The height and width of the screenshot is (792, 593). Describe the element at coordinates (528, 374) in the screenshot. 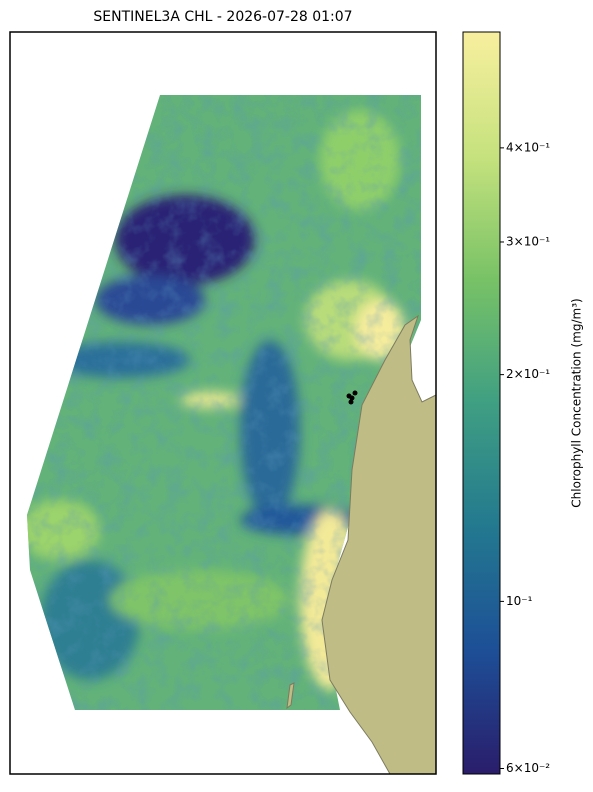

I see `colorbar-tick-label: 2×10⁻¹` at that location.